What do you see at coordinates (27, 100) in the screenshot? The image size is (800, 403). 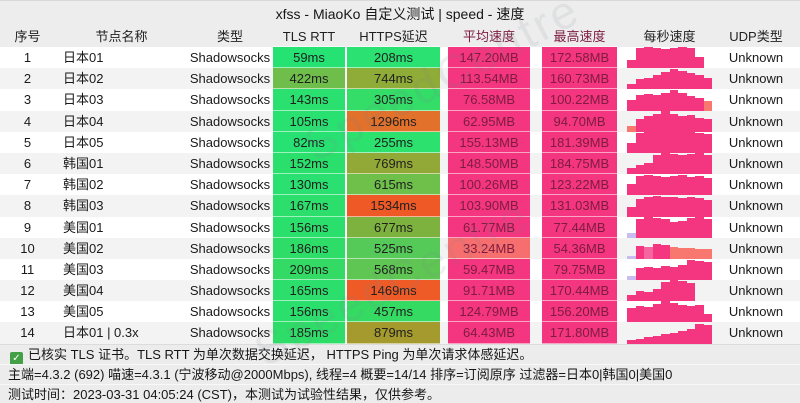 I see `row-index: 3` at bounding box center [27, 100].